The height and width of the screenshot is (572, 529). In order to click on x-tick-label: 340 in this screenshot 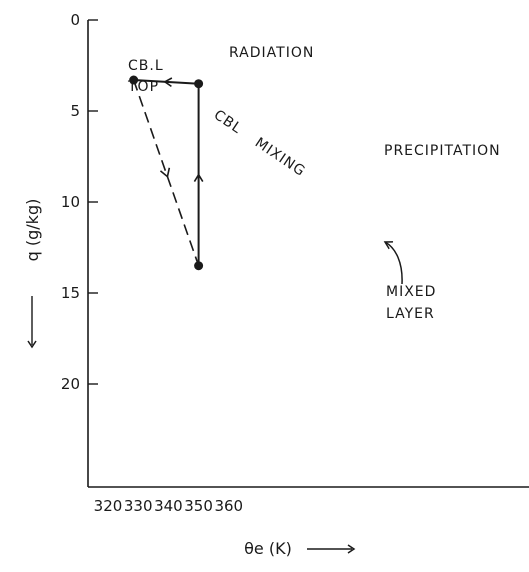, I will do `click(168, 506)`.